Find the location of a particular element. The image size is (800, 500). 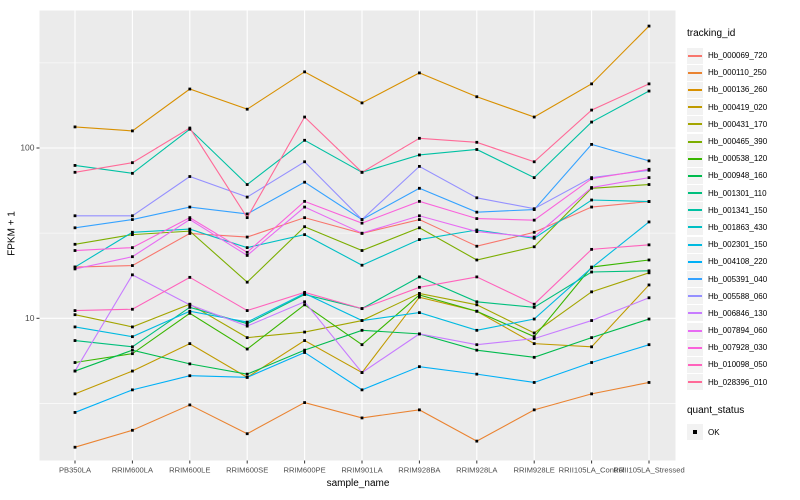

x-tick-label: PB350LA is located at coordinates (75, 470).